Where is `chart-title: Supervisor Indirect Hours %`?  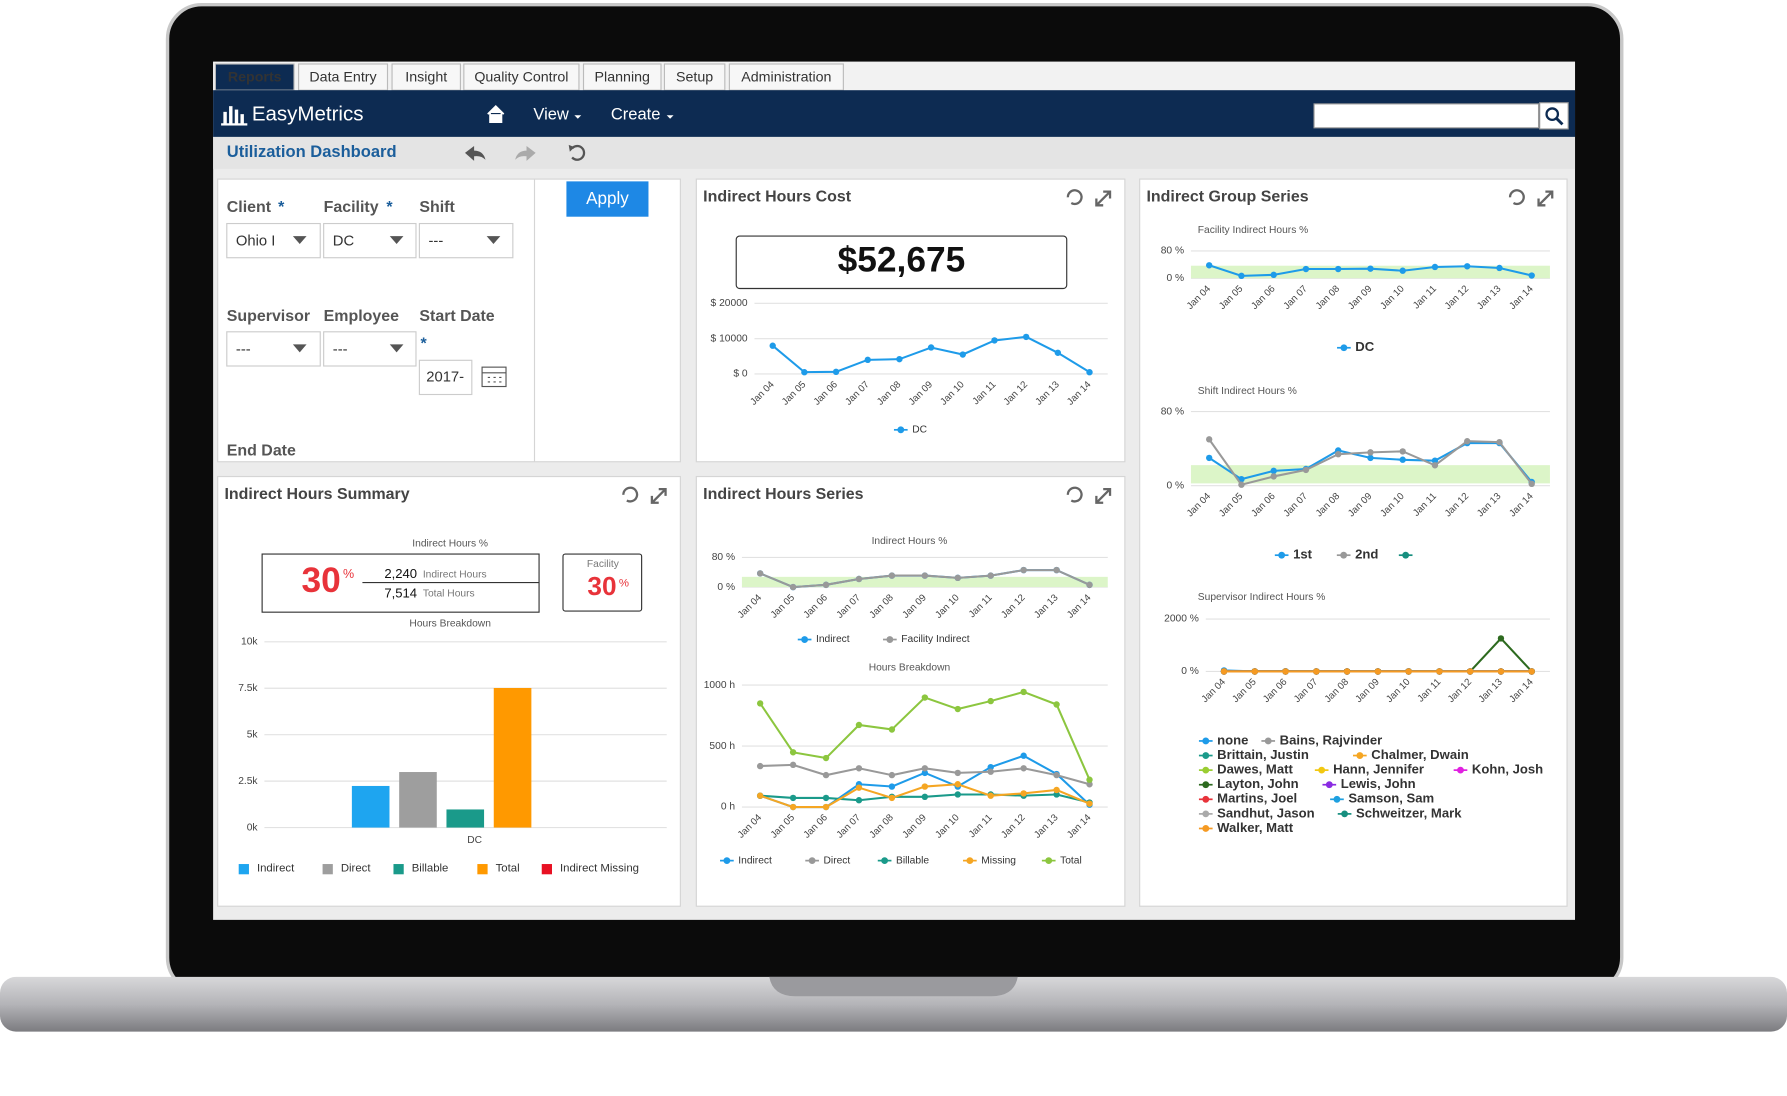
chart-title: Supervisor Indirect Hours % is located at coordinates (1262, 597).